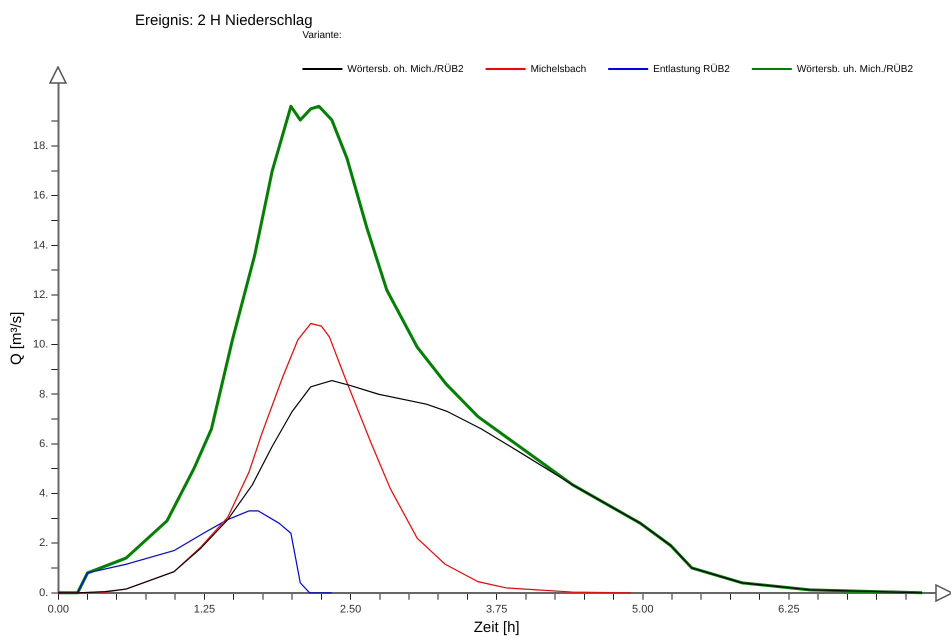 The image size is (951, 641). Describe the element at coordinates (497, 627) in the screenshot. I see `x-axis-title: Zeit [h]` at that location.